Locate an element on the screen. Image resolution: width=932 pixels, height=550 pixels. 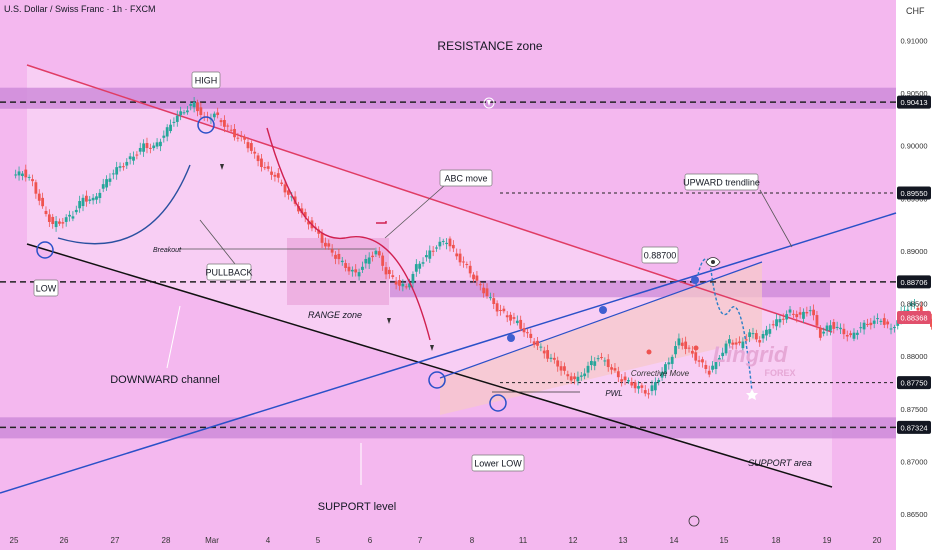
range-flag-icon is located at coordinates (381, 222).